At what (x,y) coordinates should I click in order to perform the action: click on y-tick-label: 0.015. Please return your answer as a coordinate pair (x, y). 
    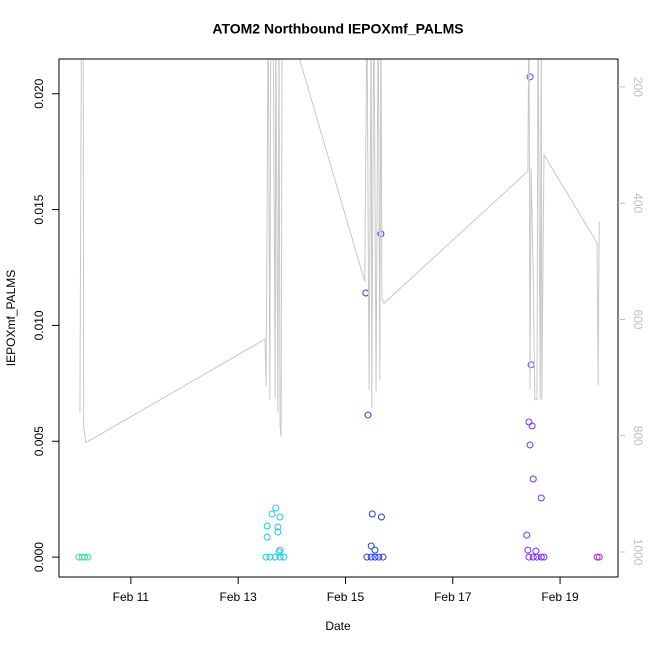
    Looking at the image, I should click on (39, 209).